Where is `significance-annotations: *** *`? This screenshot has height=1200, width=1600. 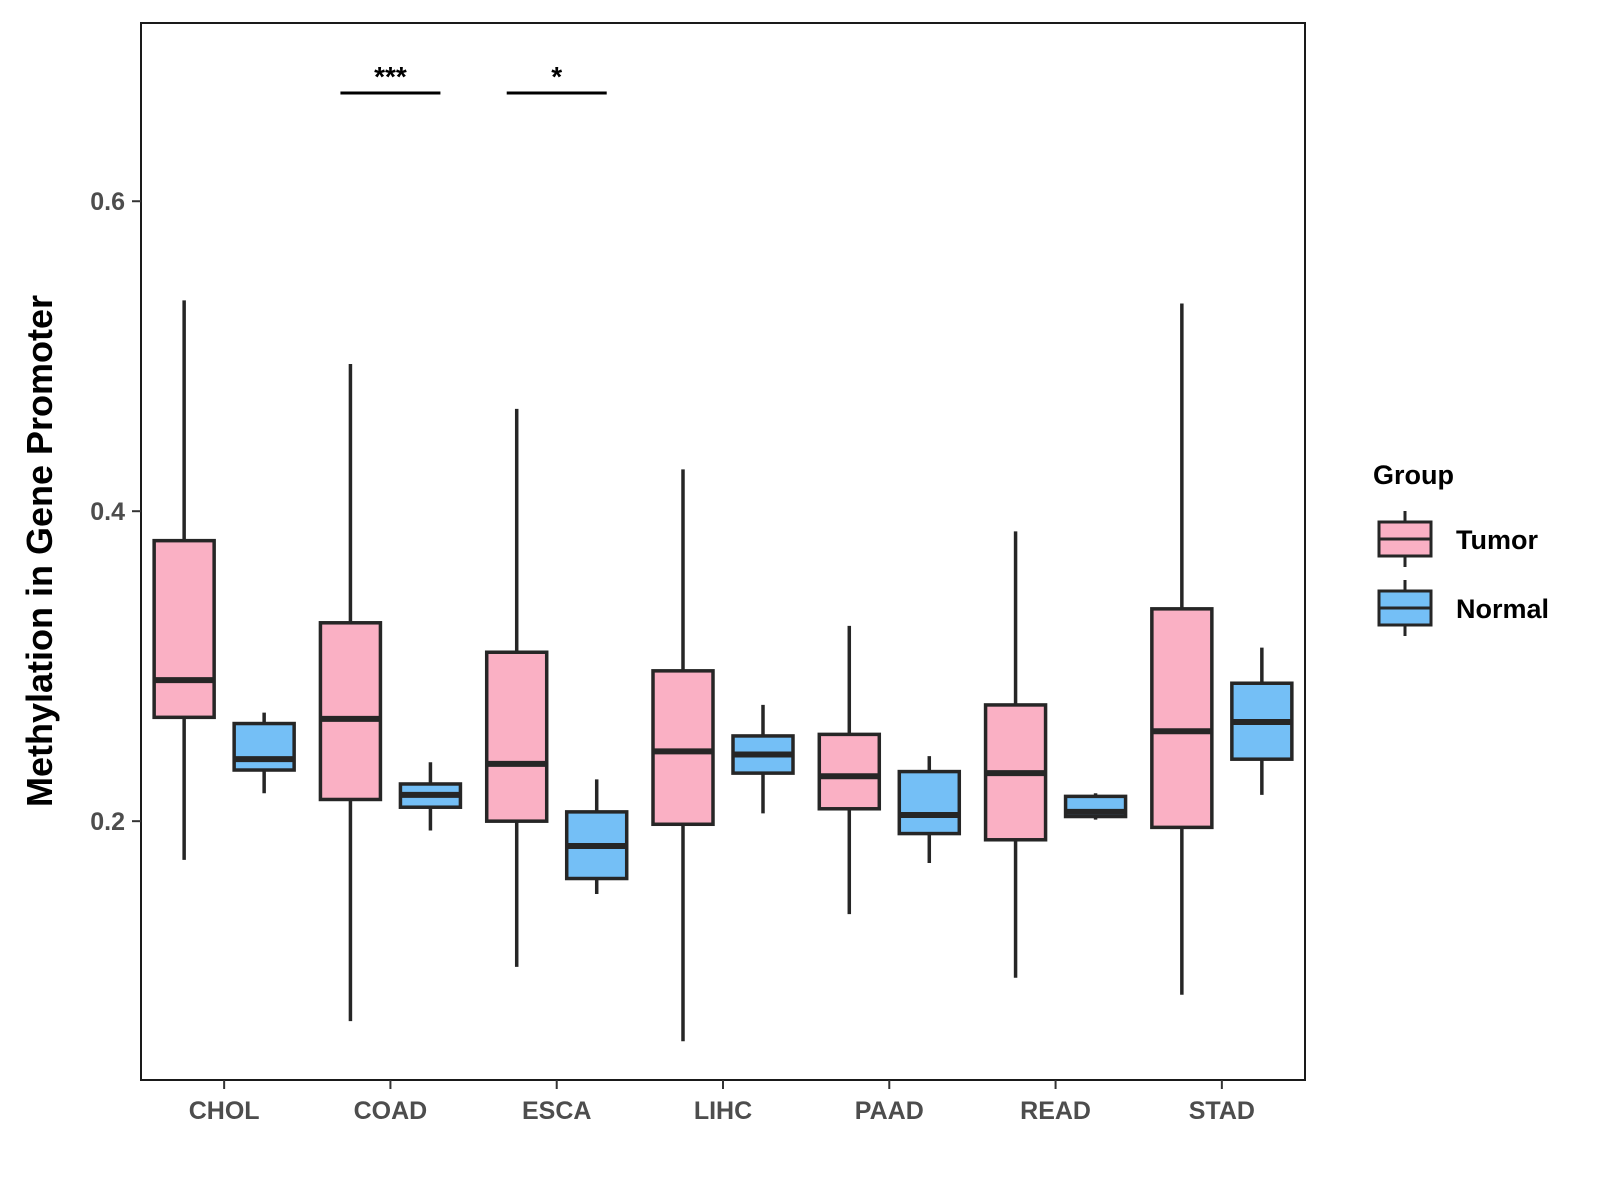 significance-annotations: *** * is located at coordinates (473, 78).